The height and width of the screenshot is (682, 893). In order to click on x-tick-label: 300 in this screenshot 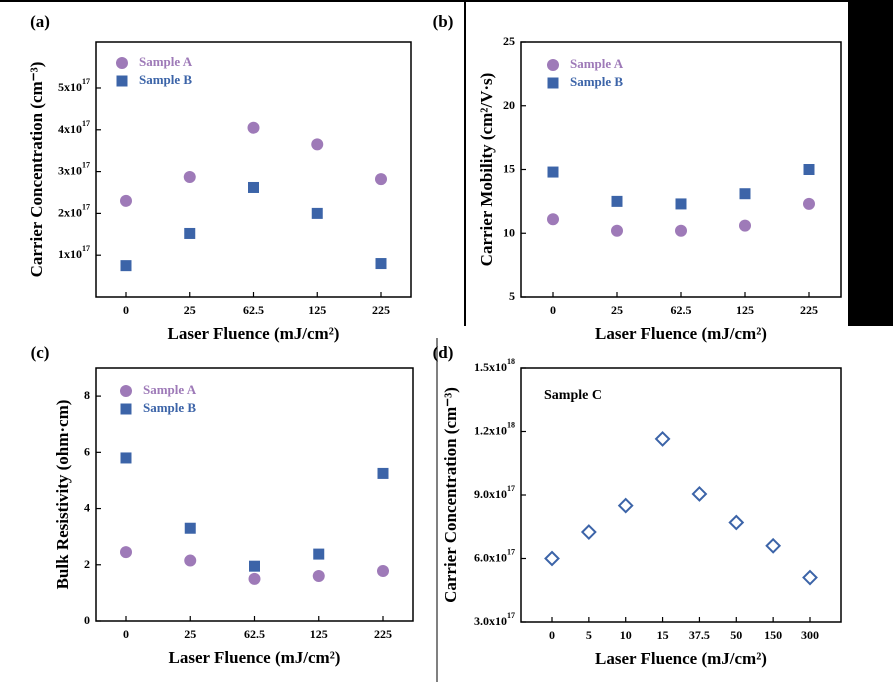, I will do `click(810, 635)`.